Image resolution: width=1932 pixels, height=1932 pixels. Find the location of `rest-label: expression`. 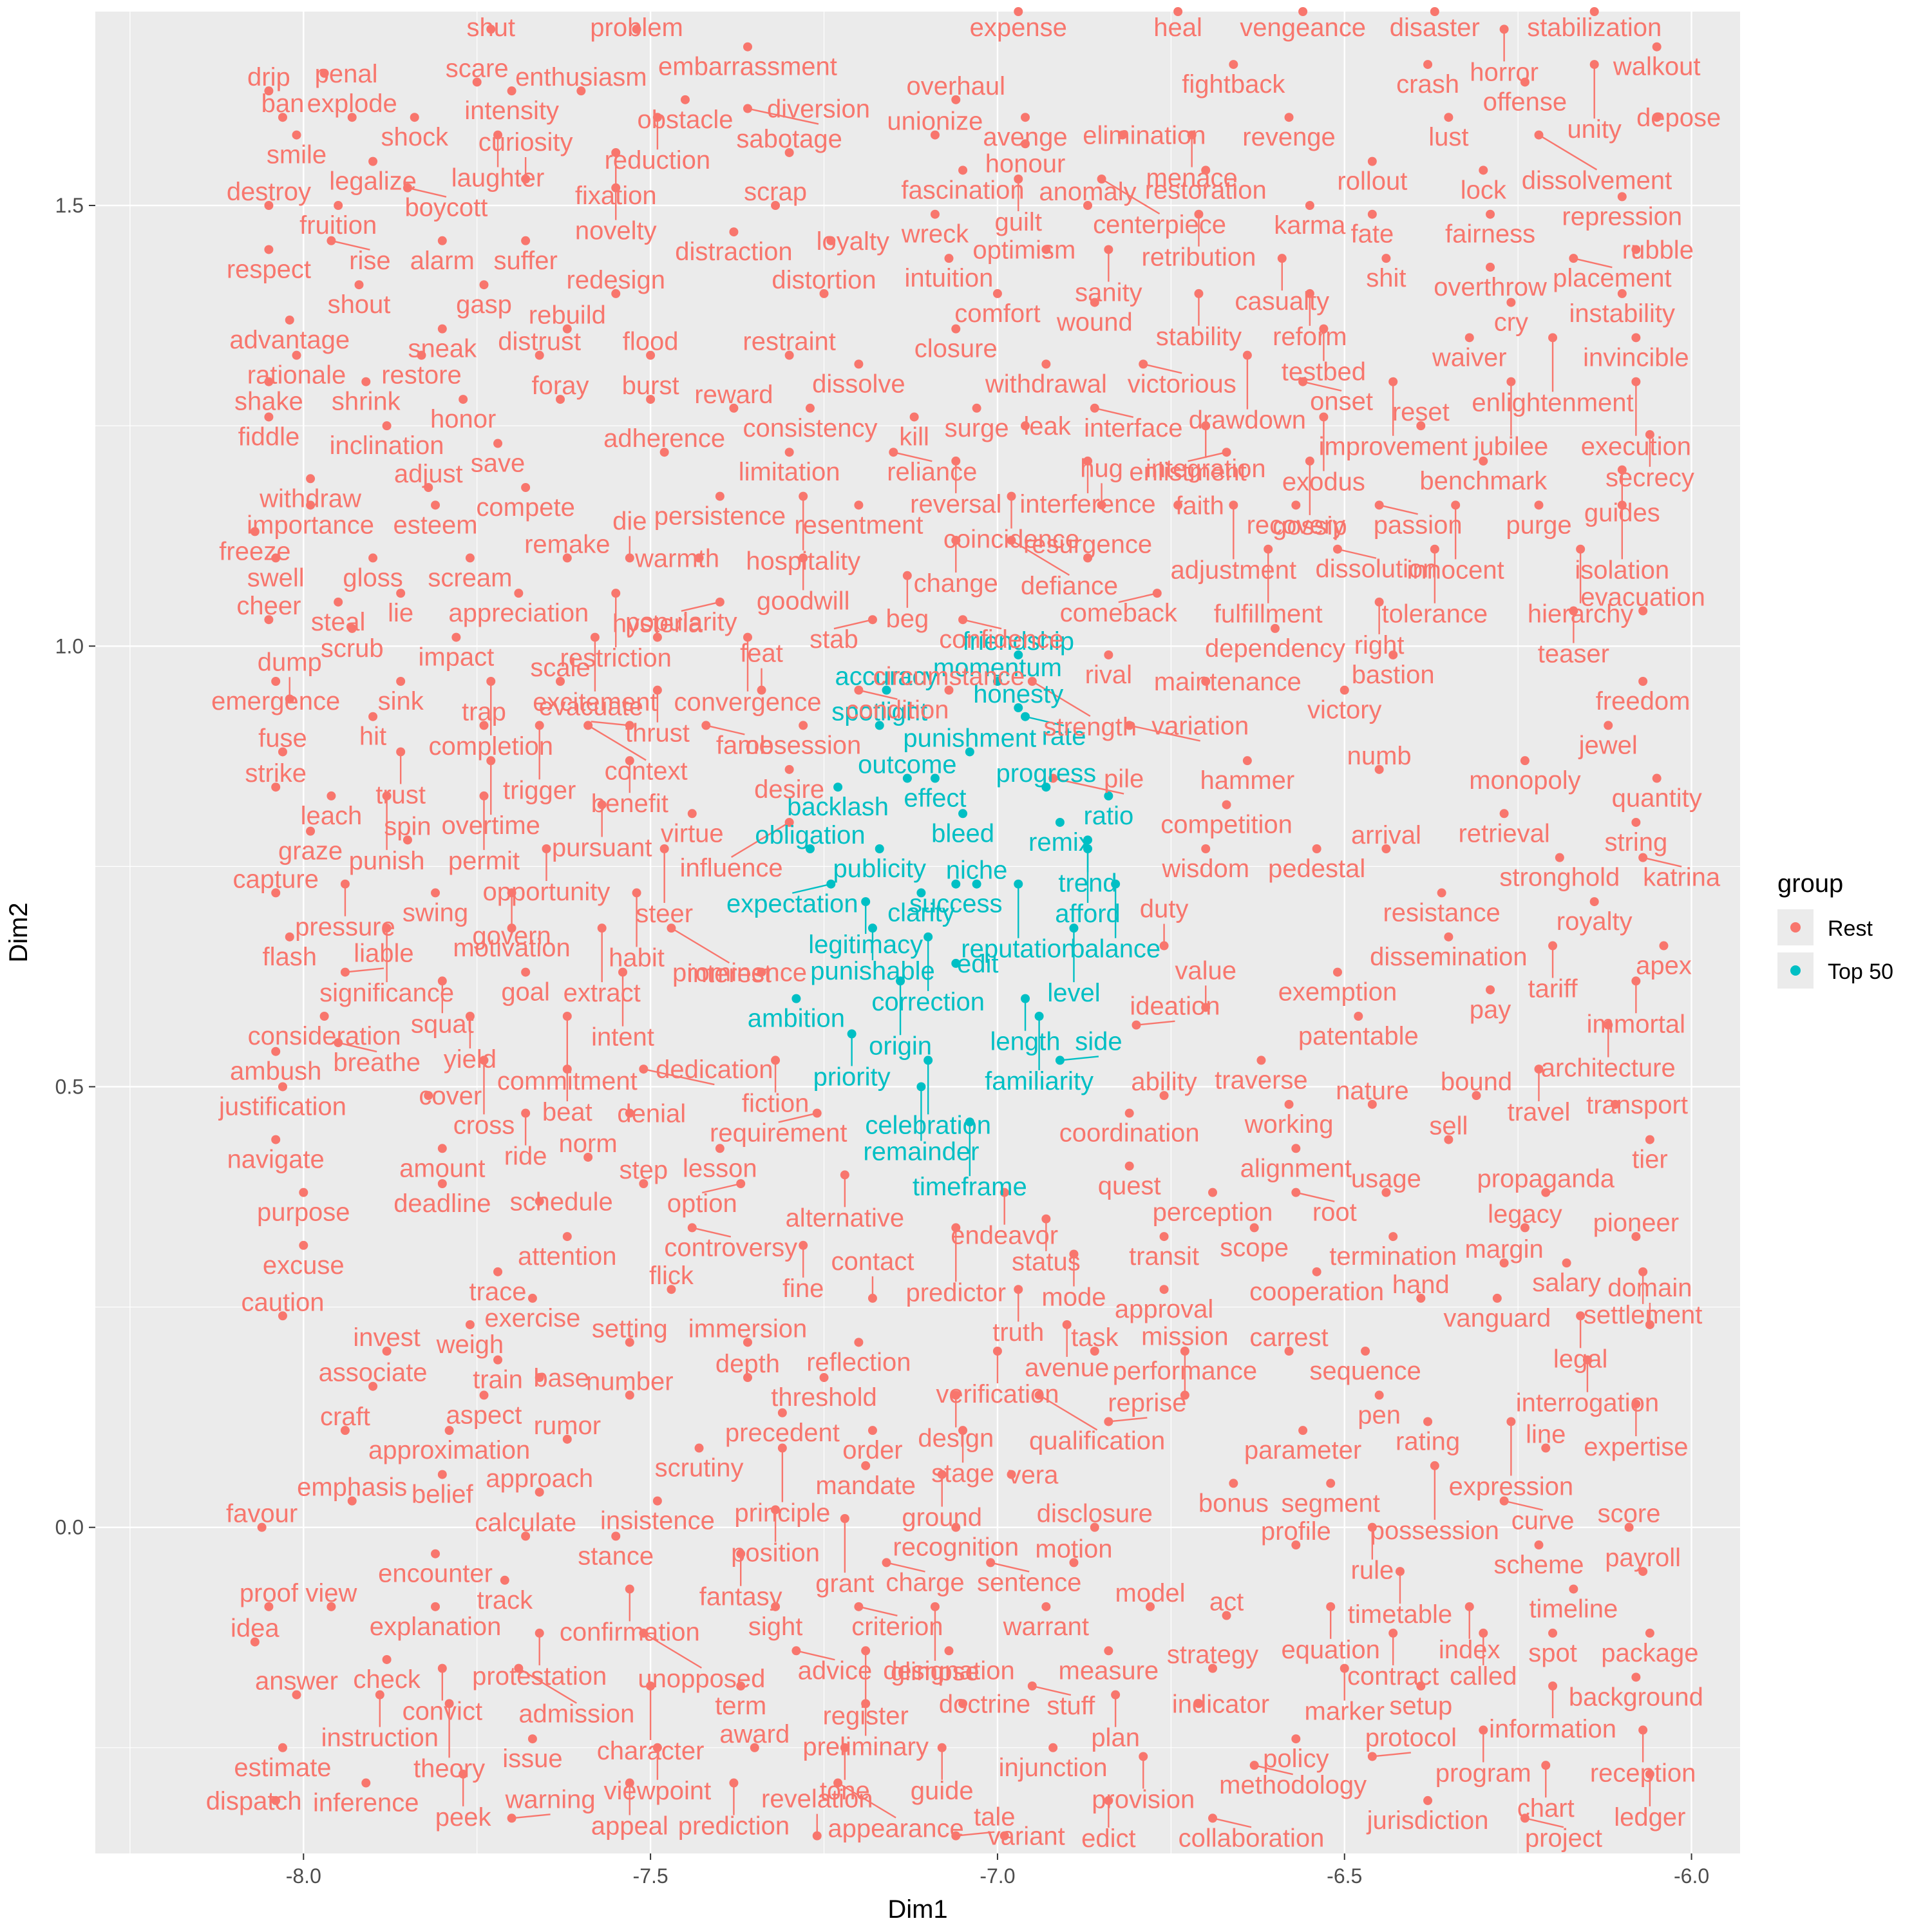

rest-label: expression is located at coordinates (1511, 1486).